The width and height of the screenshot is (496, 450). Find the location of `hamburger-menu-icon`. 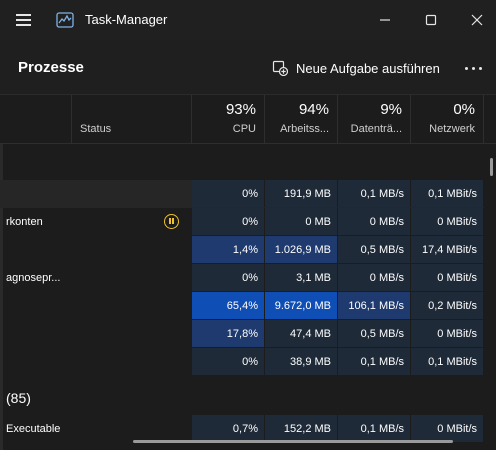

hamburger-menu-icon is located at coordinates (25, 20).